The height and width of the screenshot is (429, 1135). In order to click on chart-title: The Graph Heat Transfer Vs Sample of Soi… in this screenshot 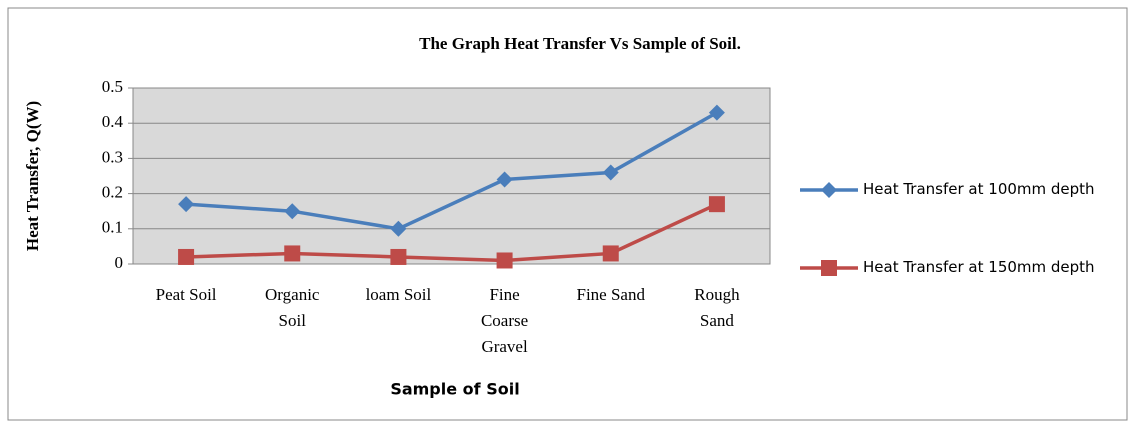, I will do `click(580, 43)`.